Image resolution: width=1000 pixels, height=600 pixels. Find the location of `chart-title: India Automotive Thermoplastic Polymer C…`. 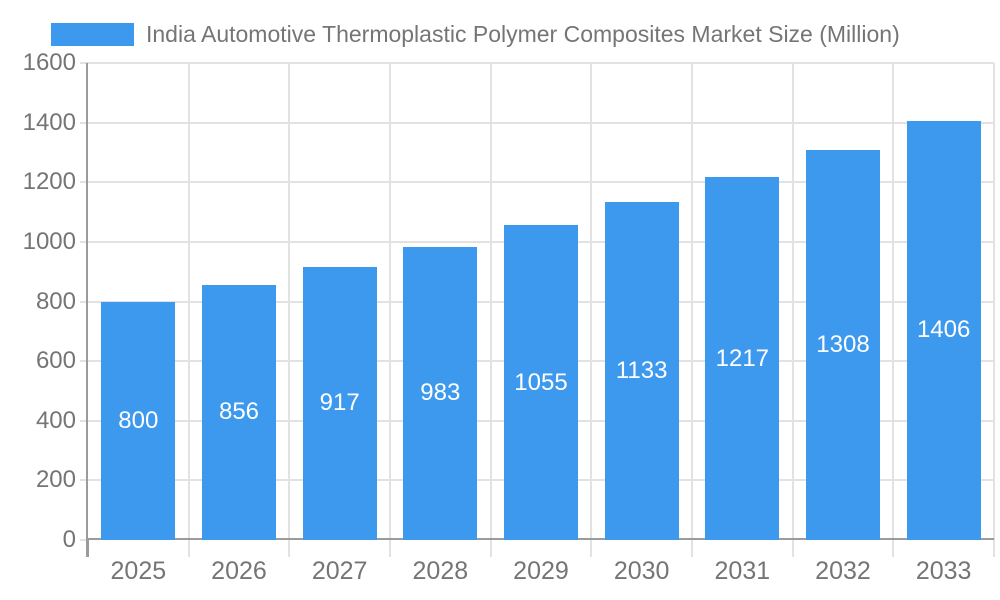

chart-title: India Automotive Thermoplastic Polymer C… is located at coordinates (523, 34).